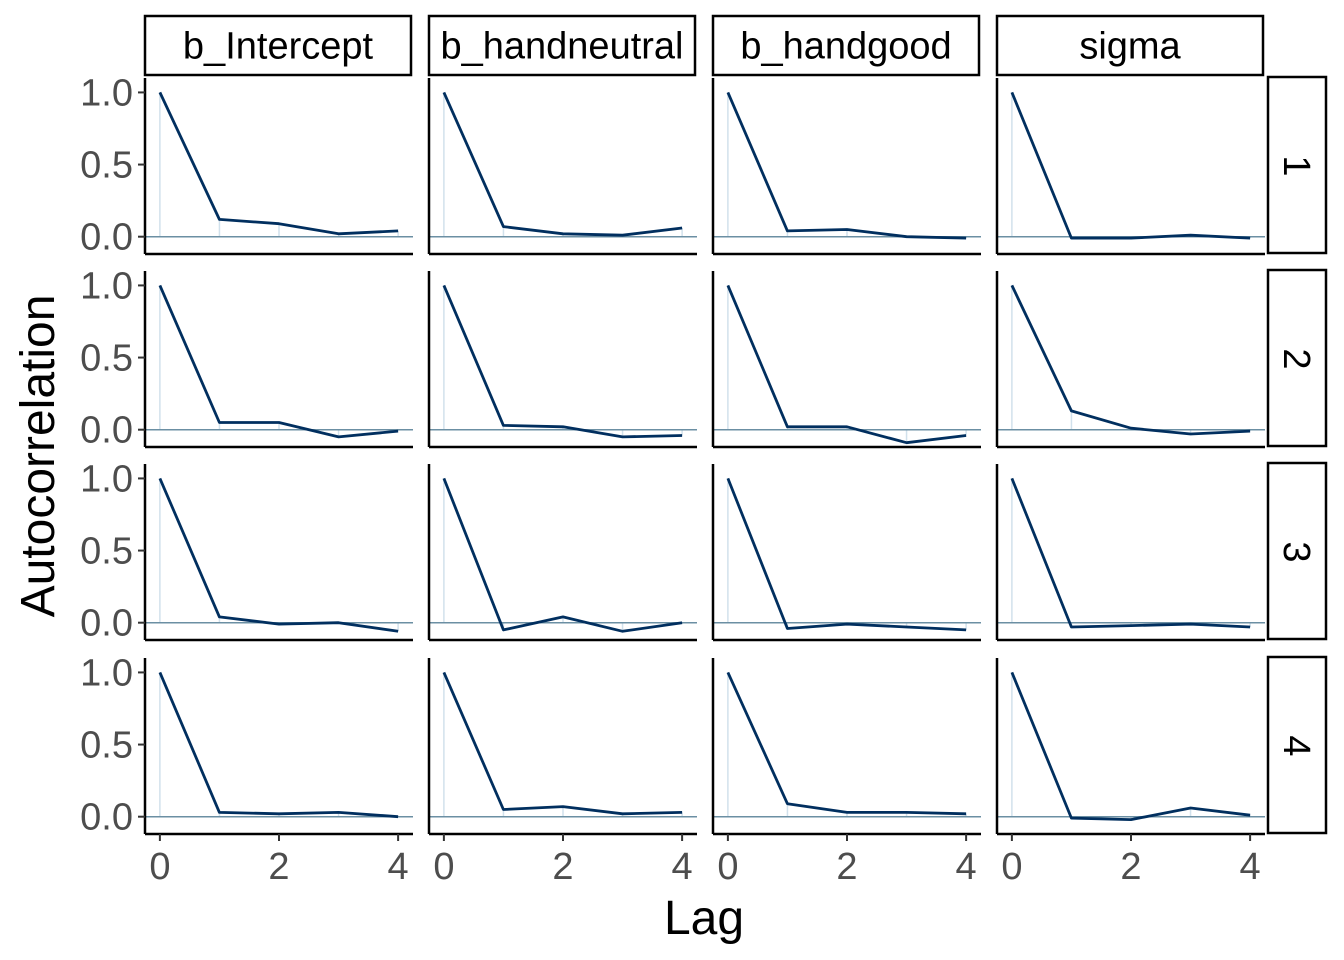 Image resolution: width=1344 pixels, height=960 pixels. I want to click on row-strip-label: 2, so click(1296, 358).